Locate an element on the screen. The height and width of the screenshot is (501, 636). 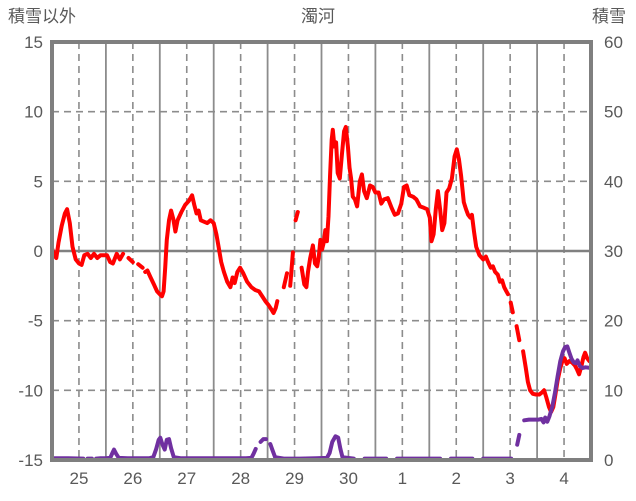
x-axis-tick-label: 27 is located at coordinates (186, 478).